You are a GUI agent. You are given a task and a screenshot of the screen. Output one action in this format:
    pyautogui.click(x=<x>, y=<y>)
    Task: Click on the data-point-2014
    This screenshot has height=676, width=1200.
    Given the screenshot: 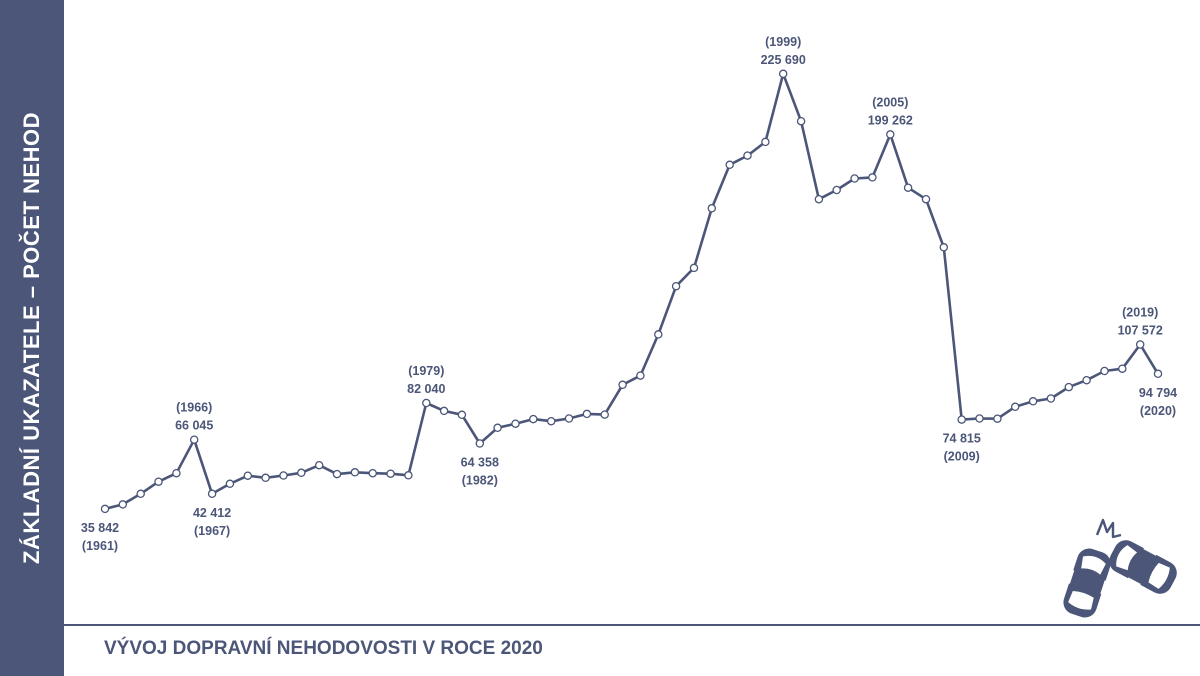 What is the action you would take?
    pyautogui.click(x=1051, y=398)
    